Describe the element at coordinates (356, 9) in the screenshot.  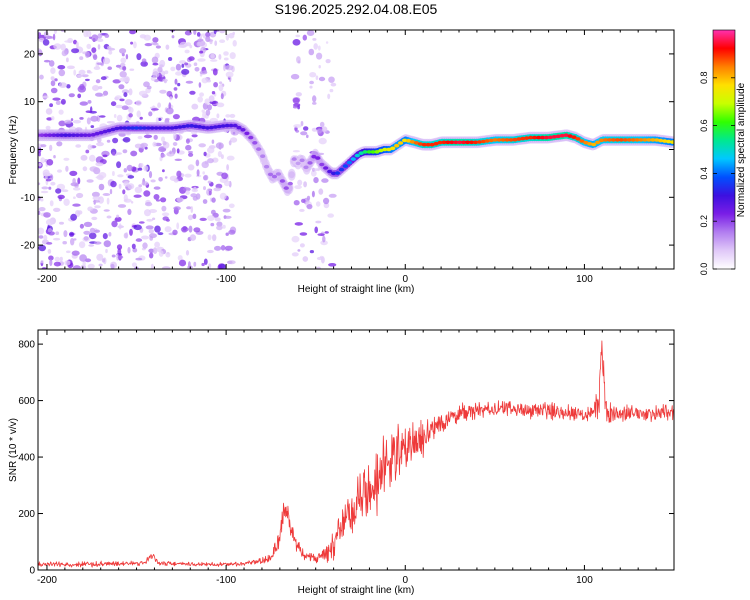
I see `figure-title: S196.2025.292.04.08.E05` at that location.